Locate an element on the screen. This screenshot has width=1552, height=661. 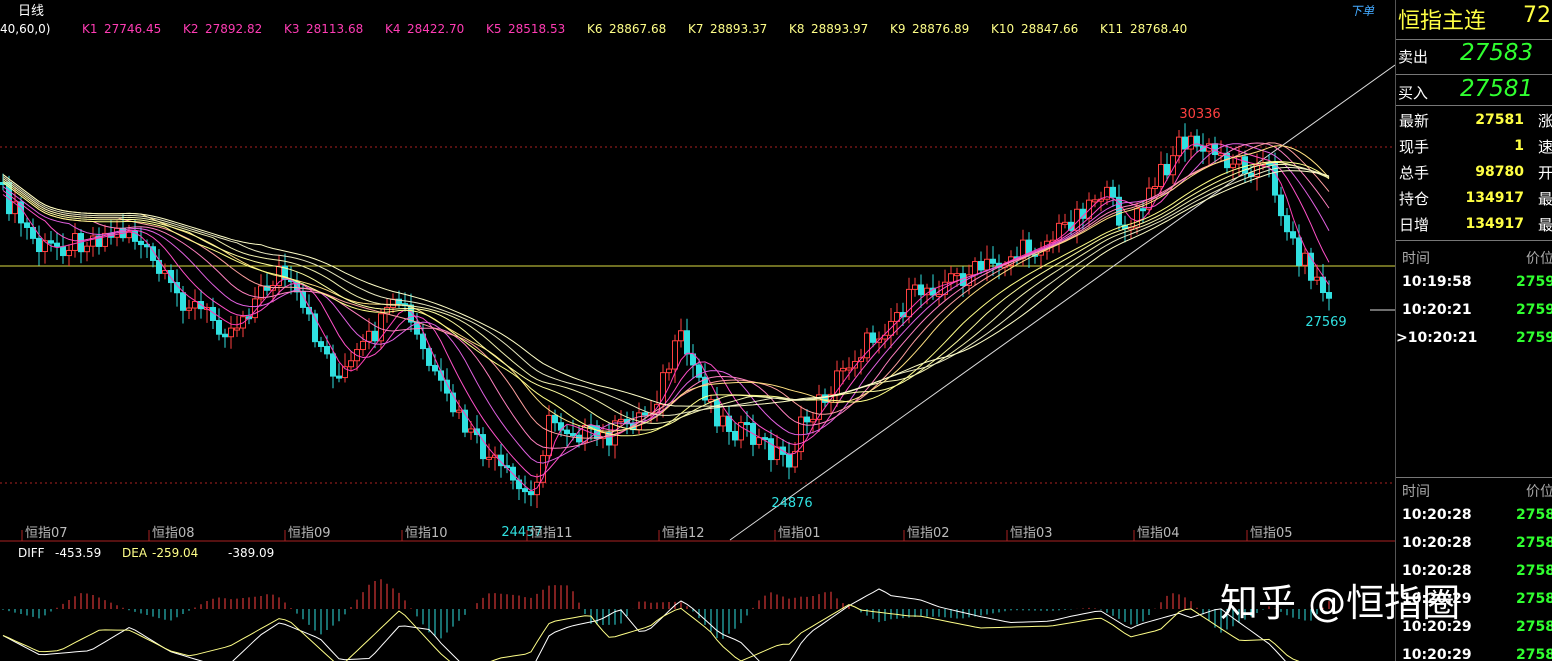
row-label: 持仓 is located at coordinates (1414, 199).